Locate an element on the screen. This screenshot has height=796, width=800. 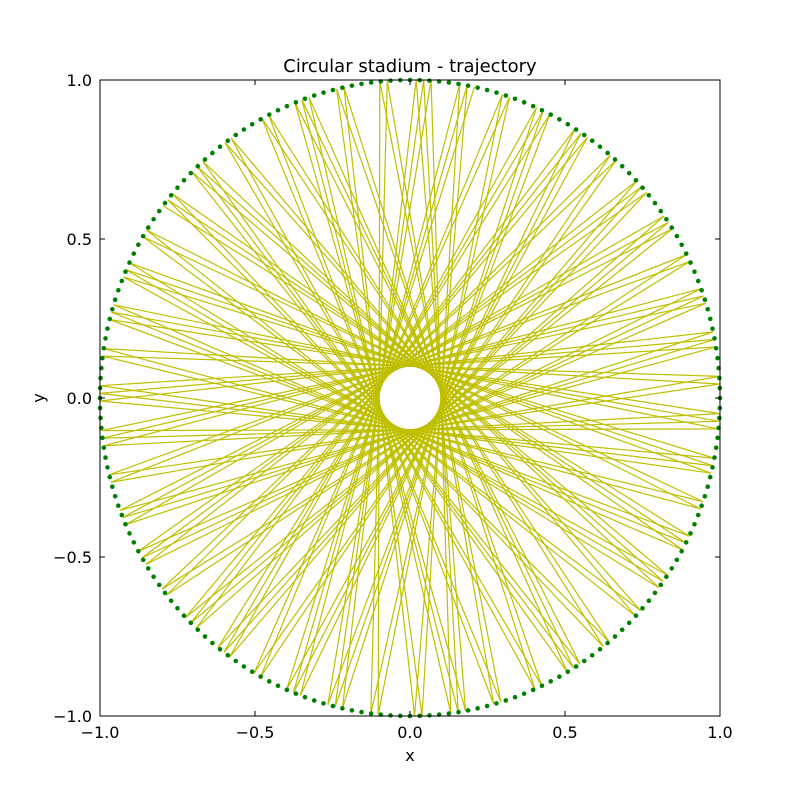
chart-title: Circular stadium - trajectory is located at coordinates (410, 66).